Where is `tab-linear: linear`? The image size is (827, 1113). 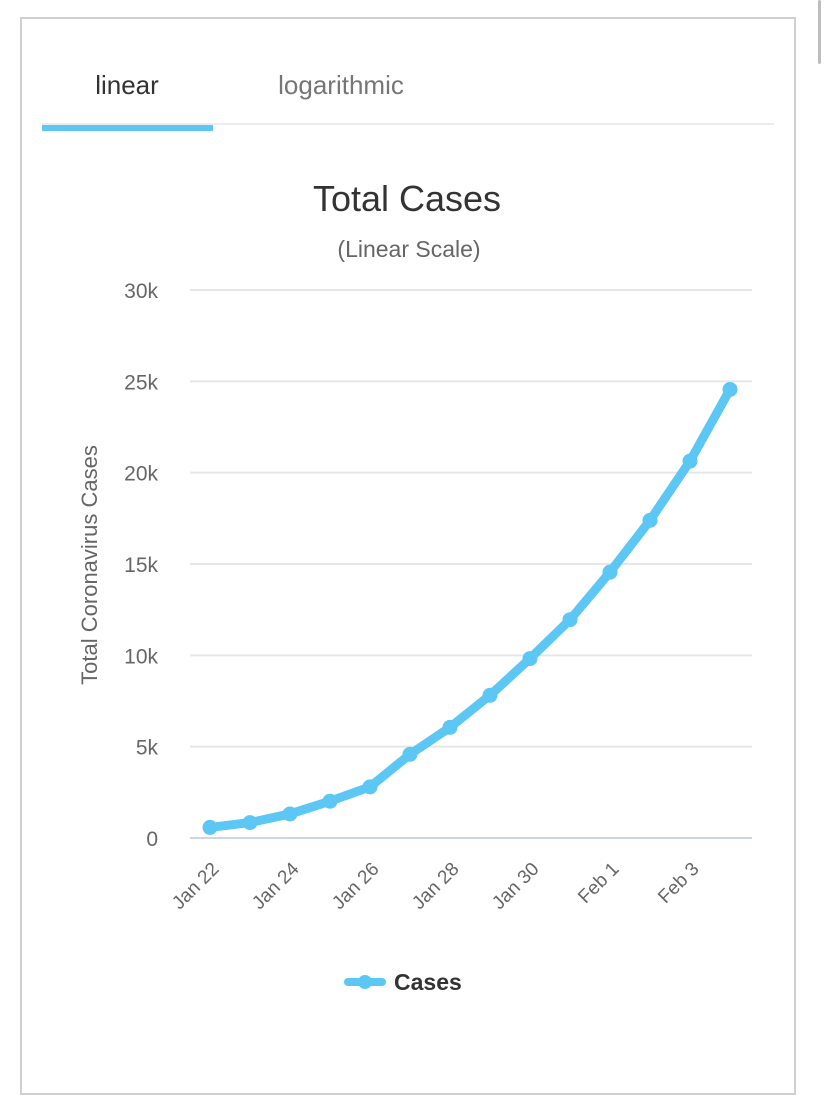
tab-linear: linear is located at coordinates (127, 85).